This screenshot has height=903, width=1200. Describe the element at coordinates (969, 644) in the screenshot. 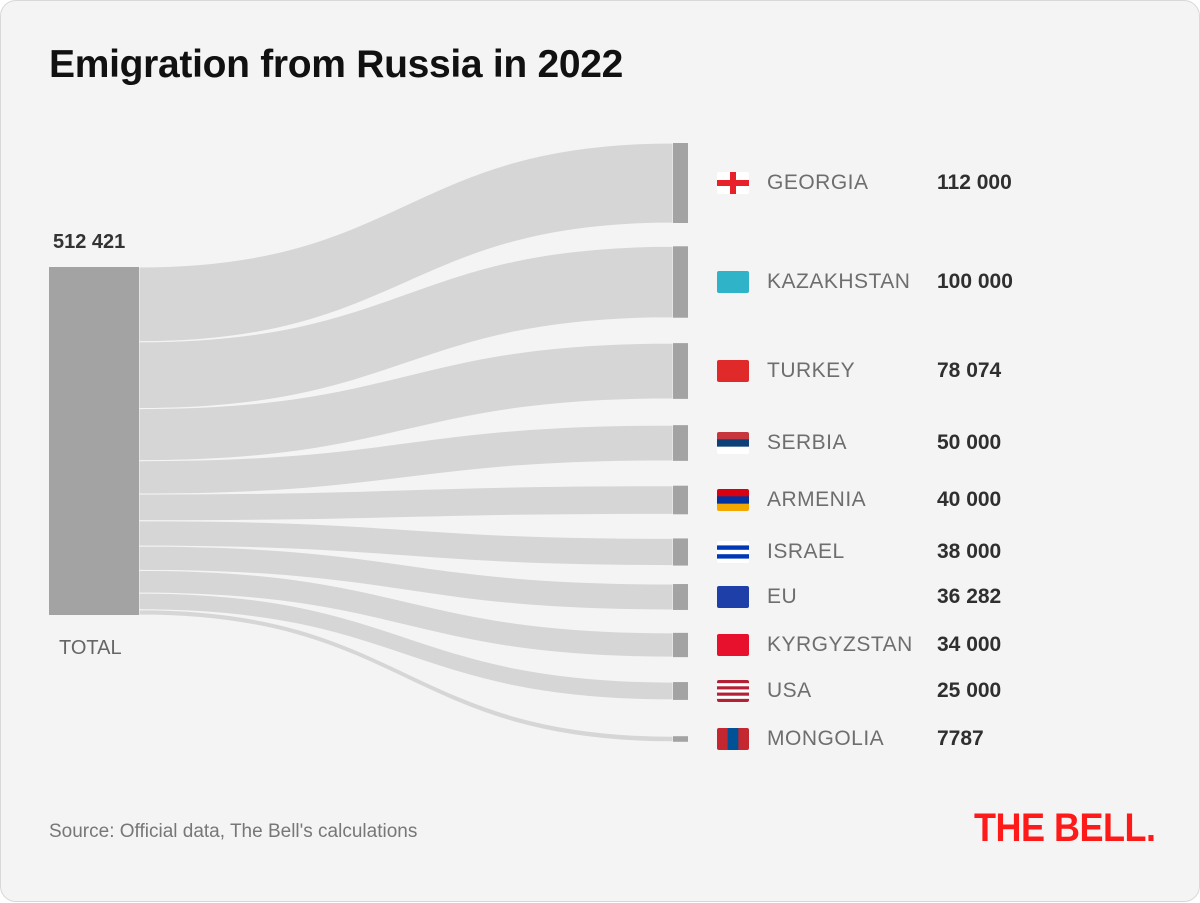

I see `target-value: 34 000` at that location.